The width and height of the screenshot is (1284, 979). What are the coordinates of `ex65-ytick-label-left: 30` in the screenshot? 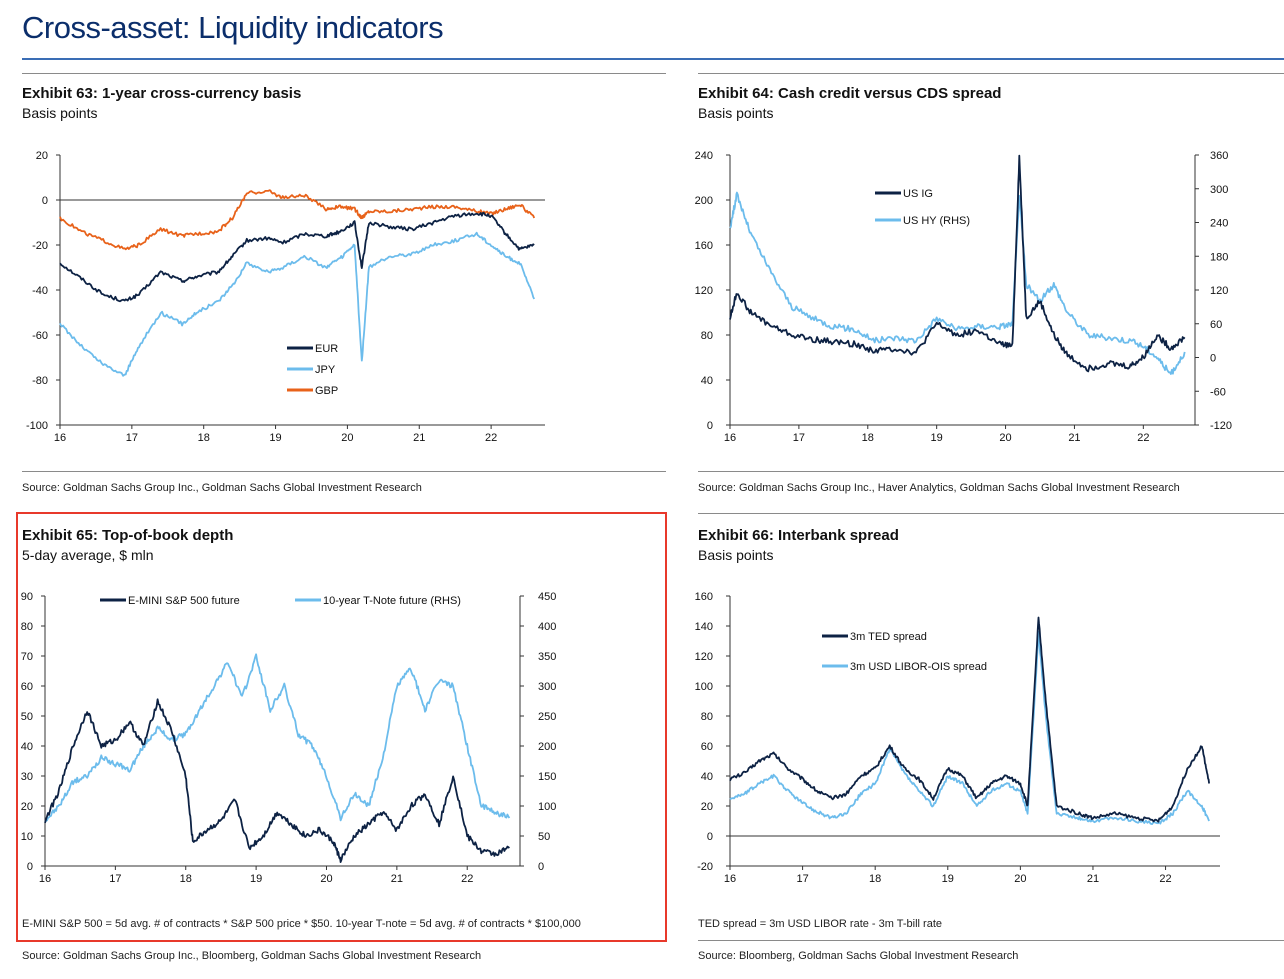 It's located at (27, 777).